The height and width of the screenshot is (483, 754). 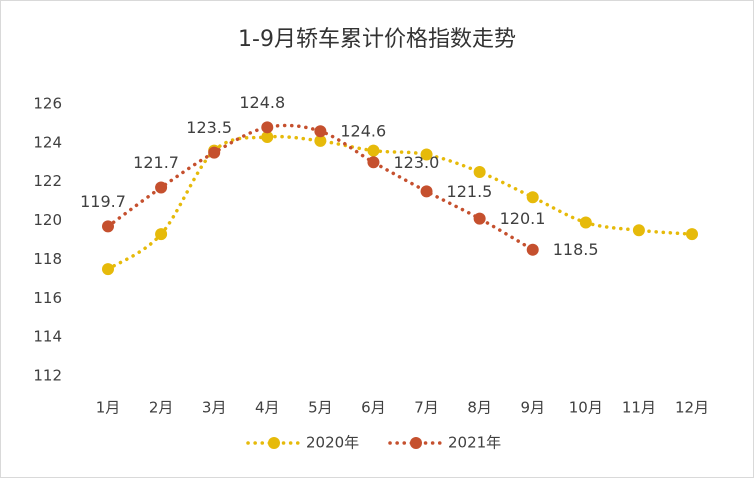 I want to click on y-tick-label: 118, so click(x=47, y=259).